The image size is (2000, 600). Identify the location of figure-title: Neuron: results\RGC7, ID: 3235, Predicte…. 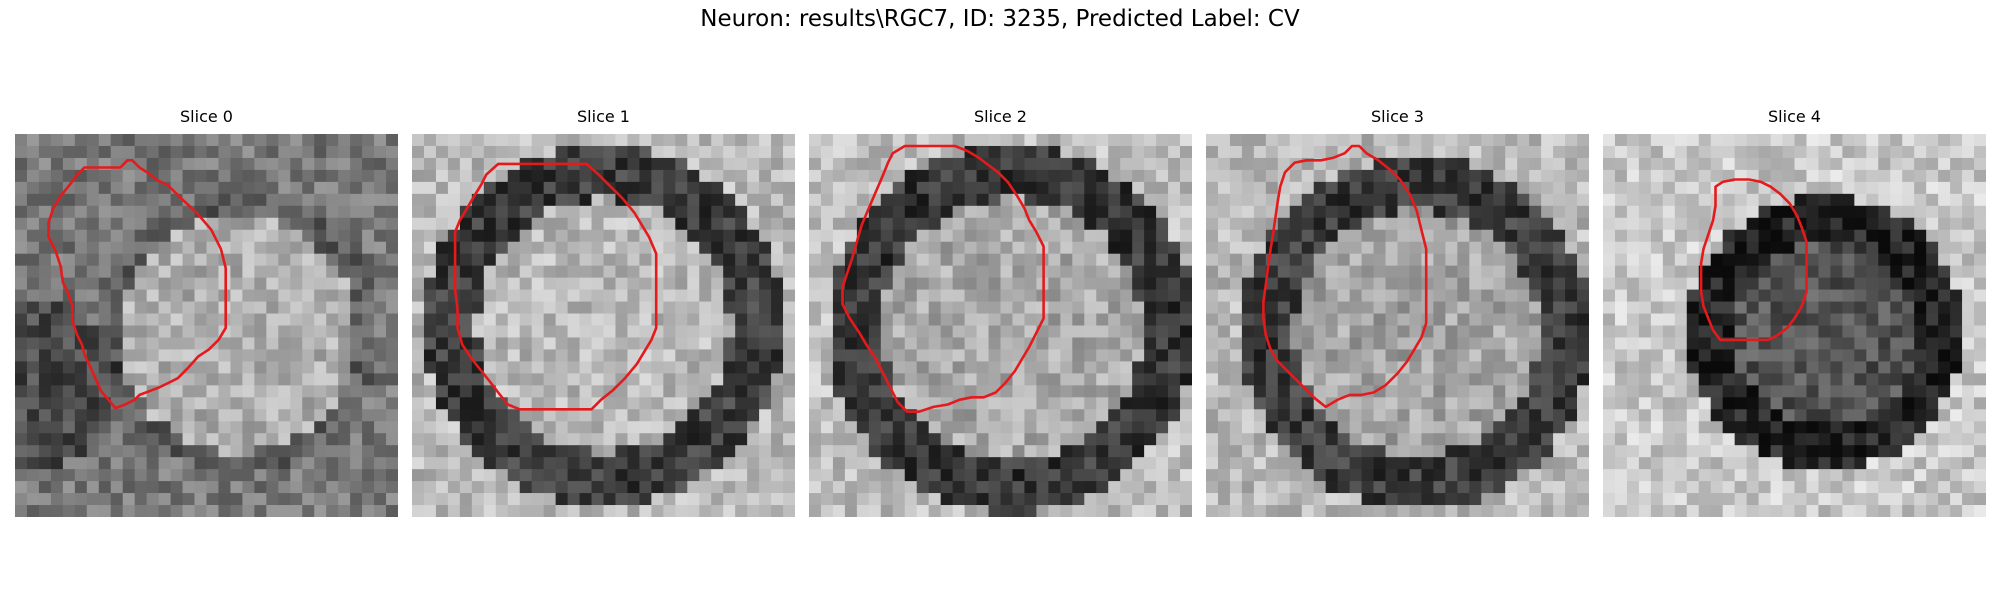
(1000, 19).